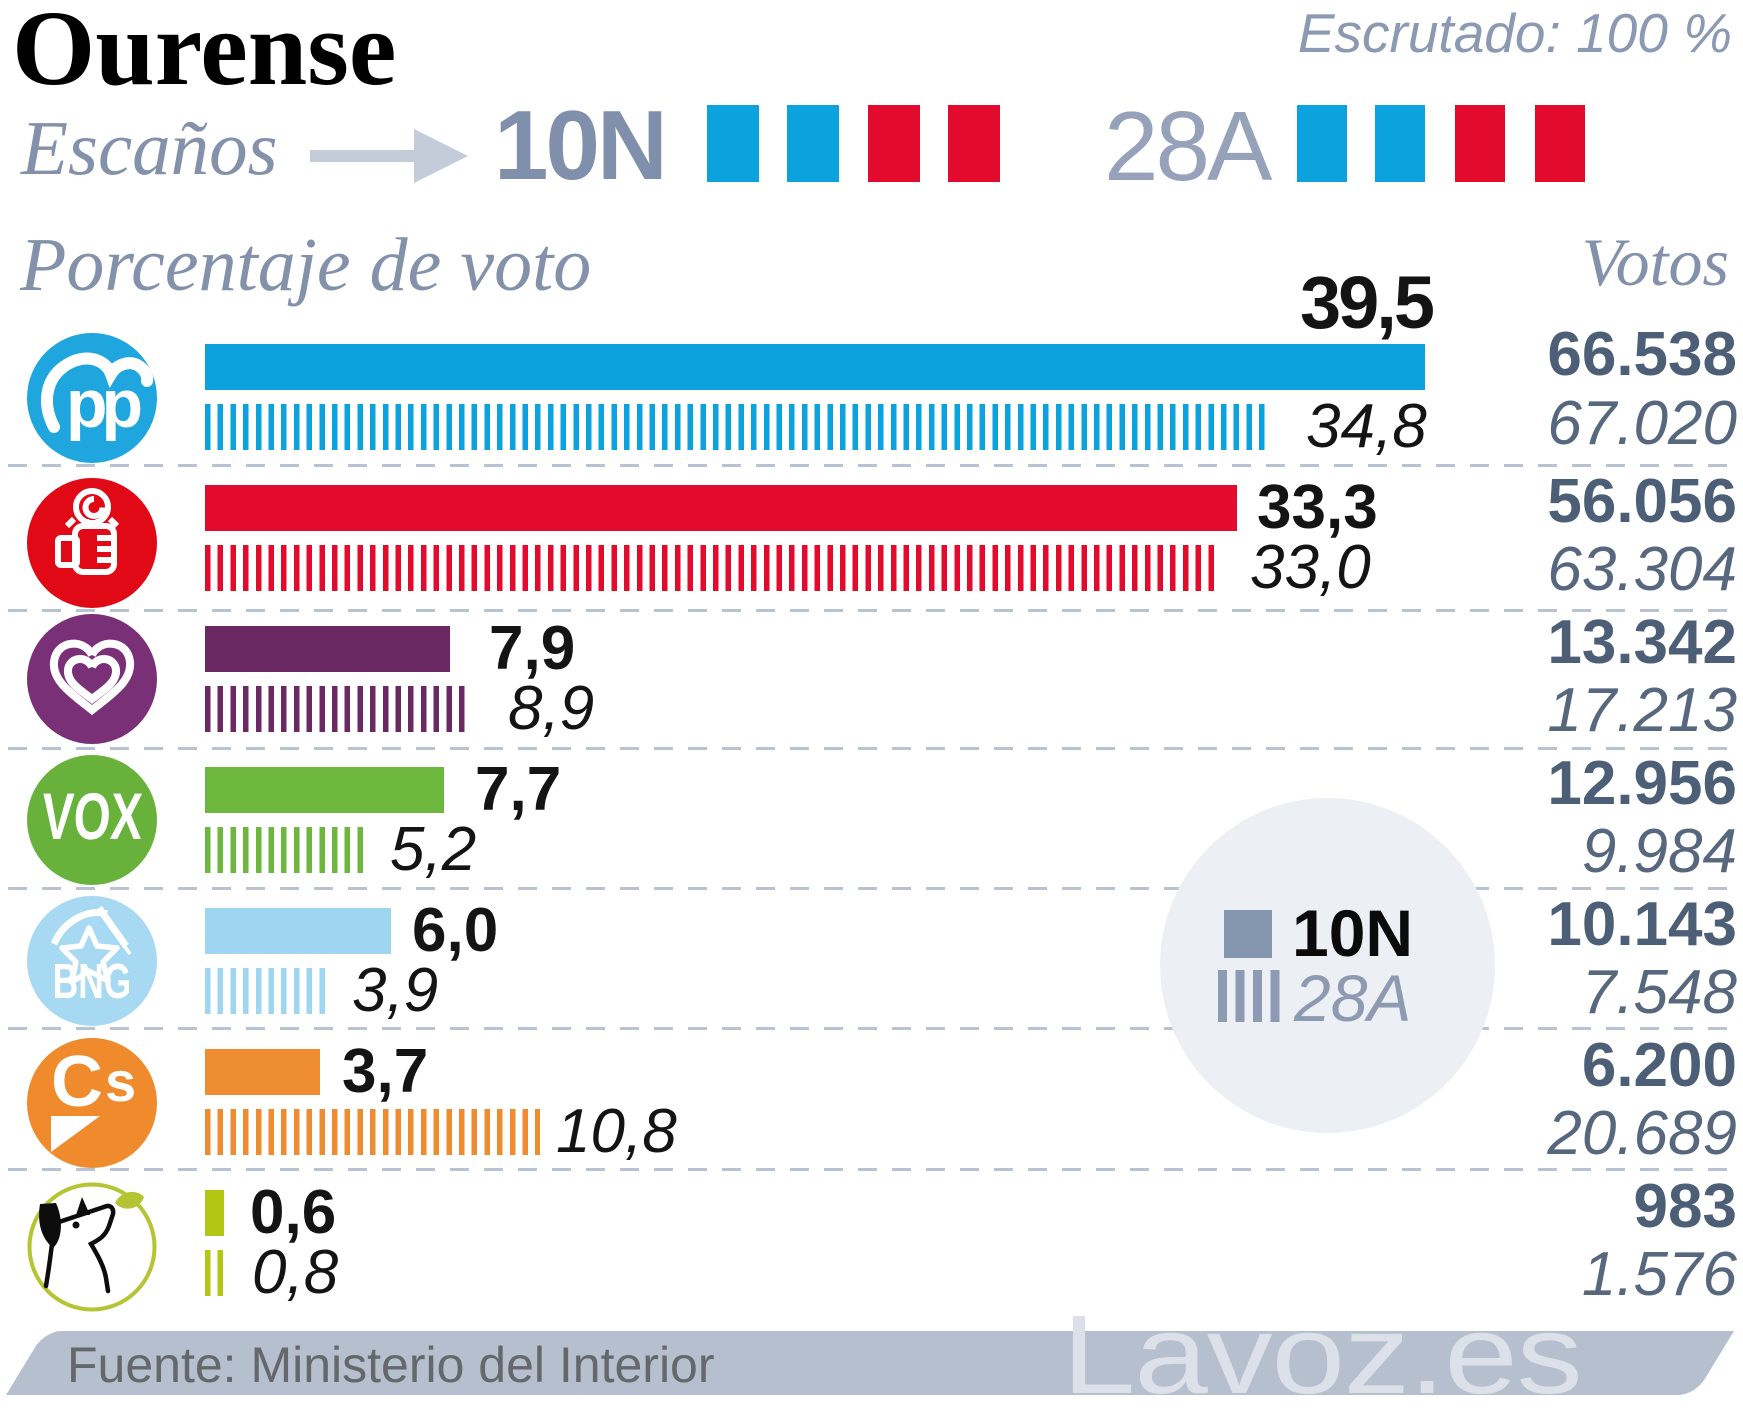  What do you see at coordinates (92, 817) in the screenshot?
I see `svg-text: VOX` at bounding box center [92, 817].